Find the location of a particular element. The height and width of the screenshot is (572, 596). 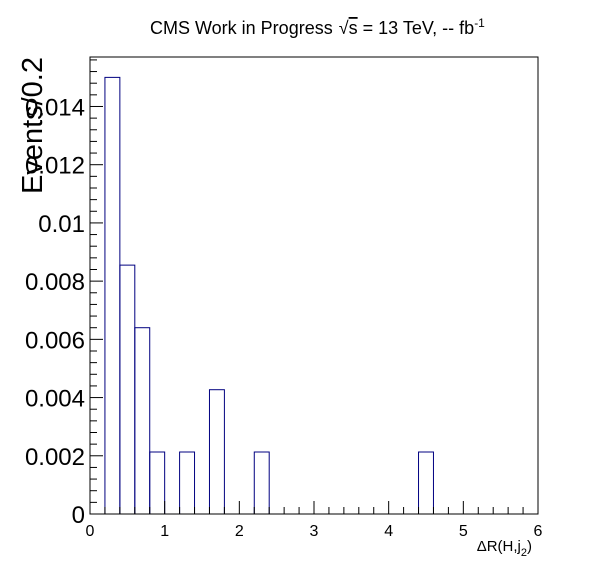

x-tick-label: 5 is located at coordinates (463, 531).